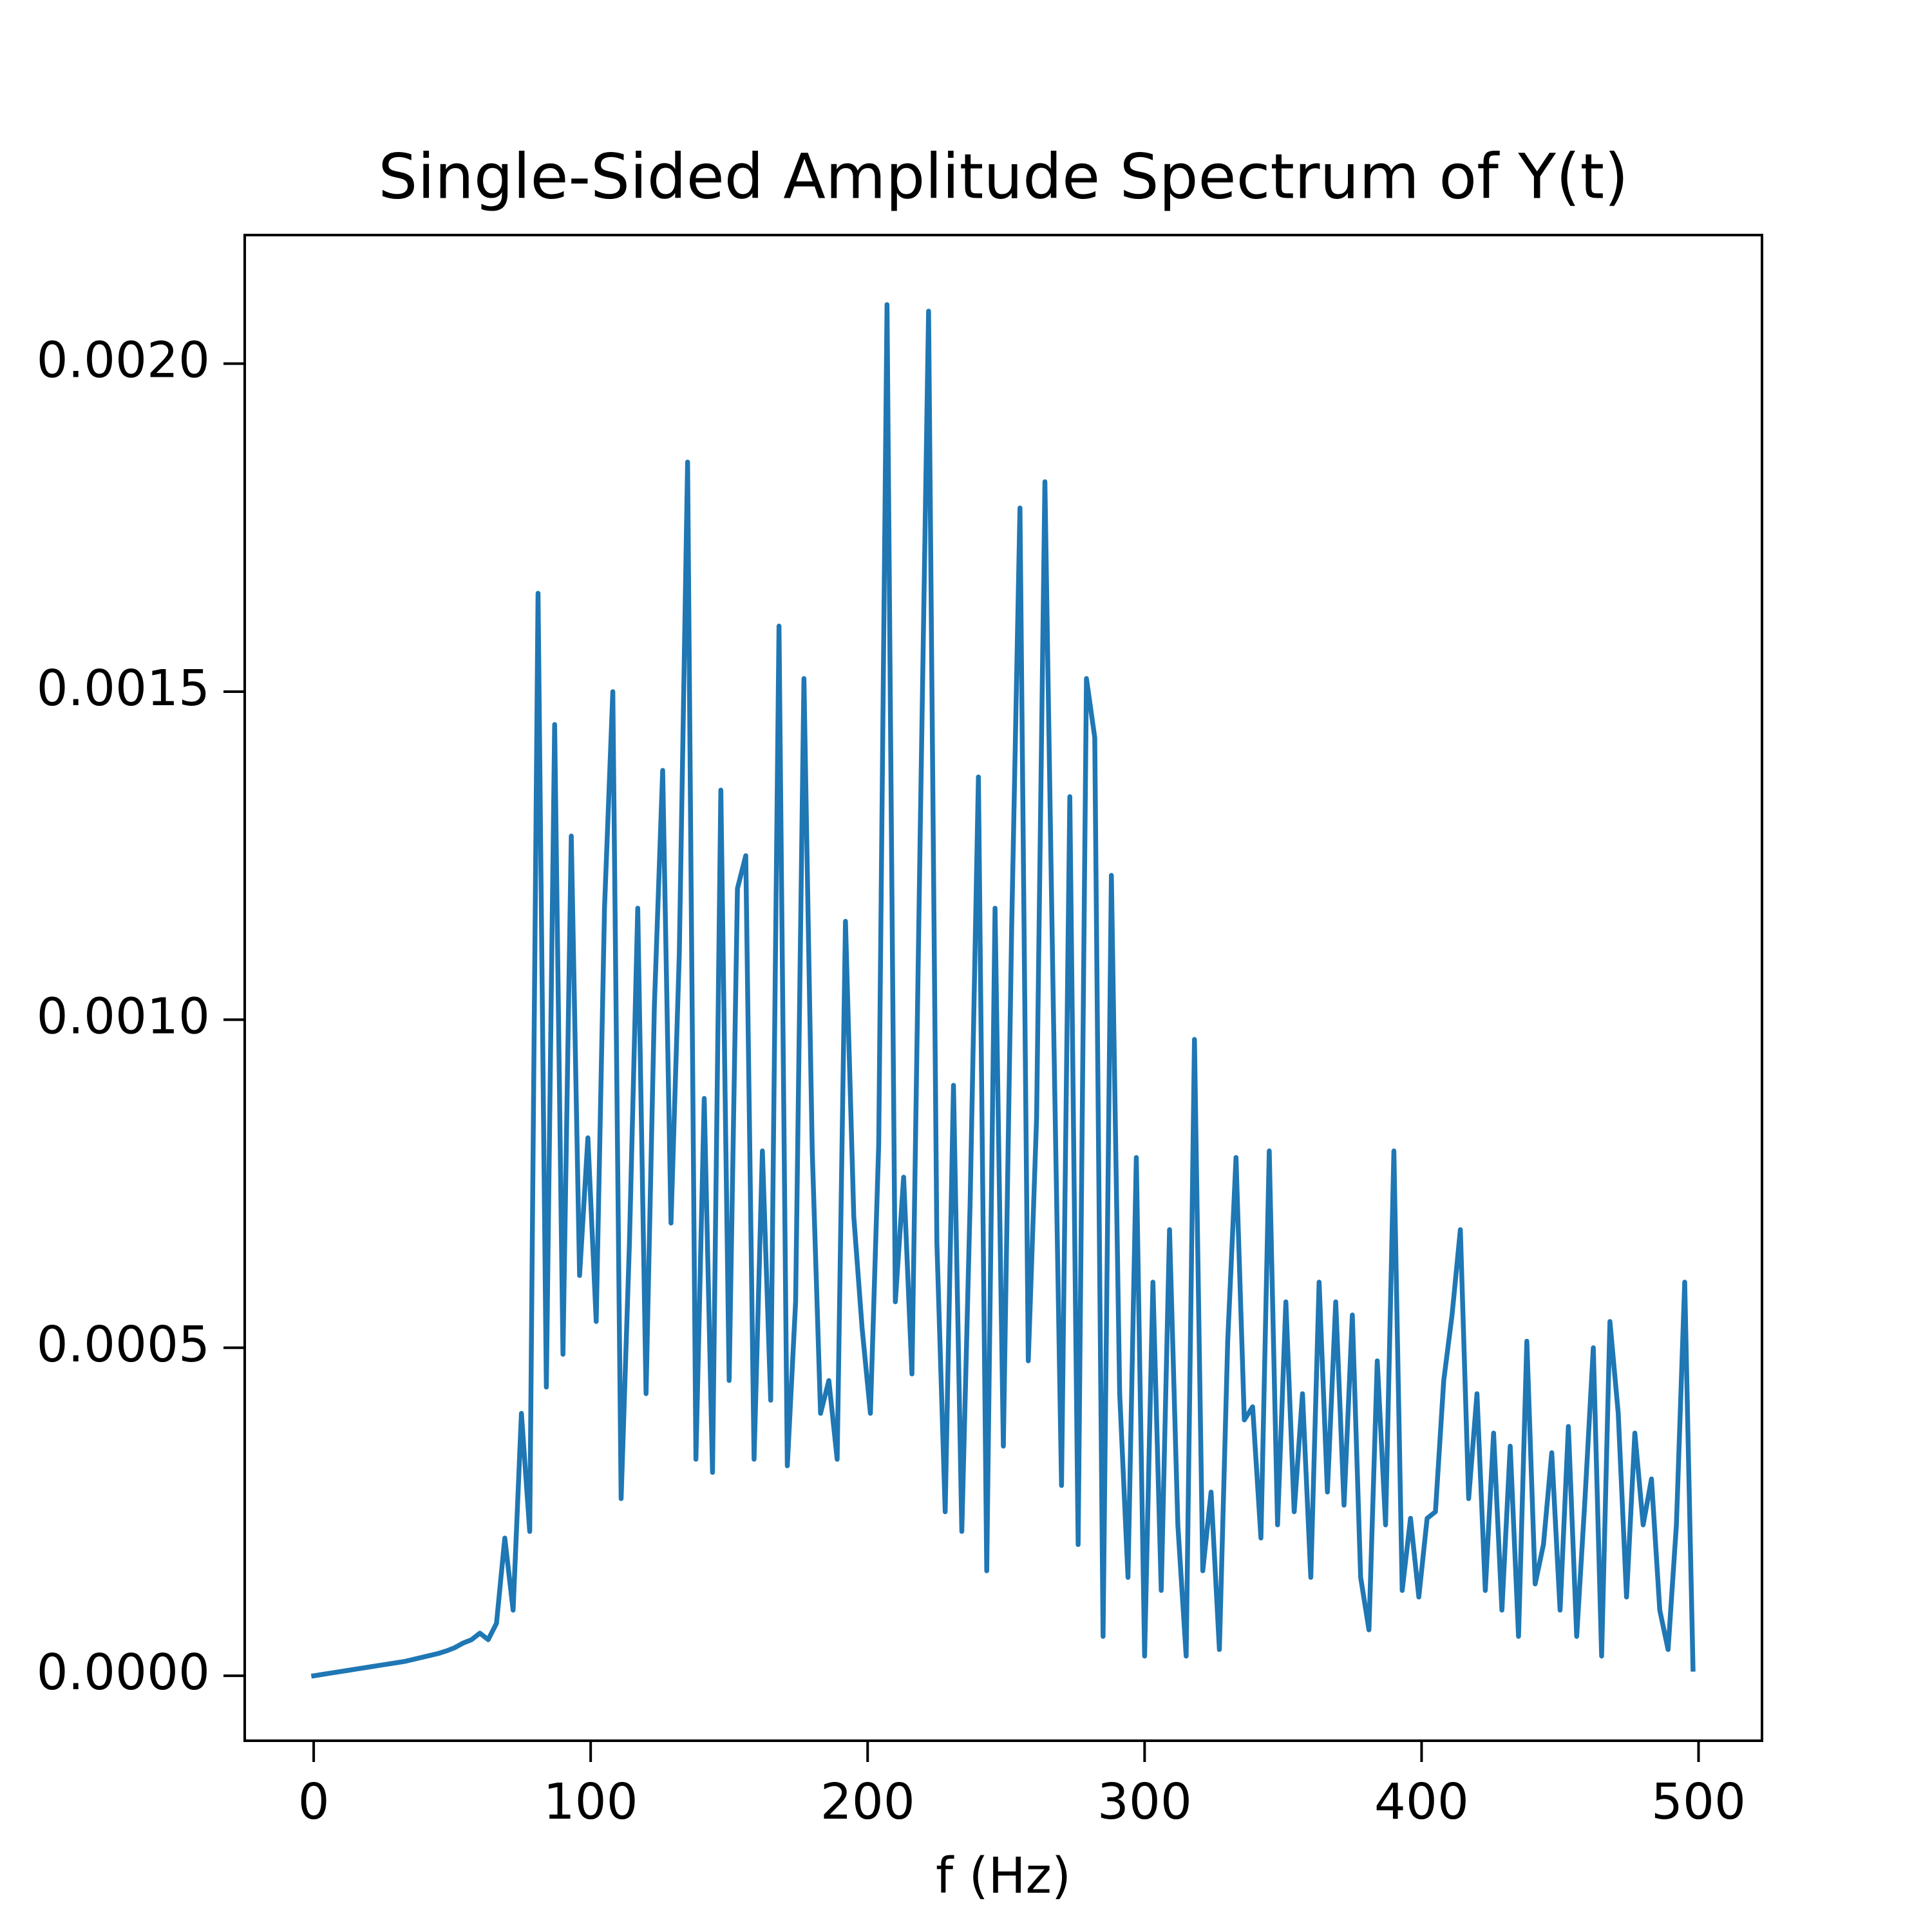 This screenshot has width=1932, height=1932. I want to click on y-tick-label: 0.0005, so click(124, 1345).